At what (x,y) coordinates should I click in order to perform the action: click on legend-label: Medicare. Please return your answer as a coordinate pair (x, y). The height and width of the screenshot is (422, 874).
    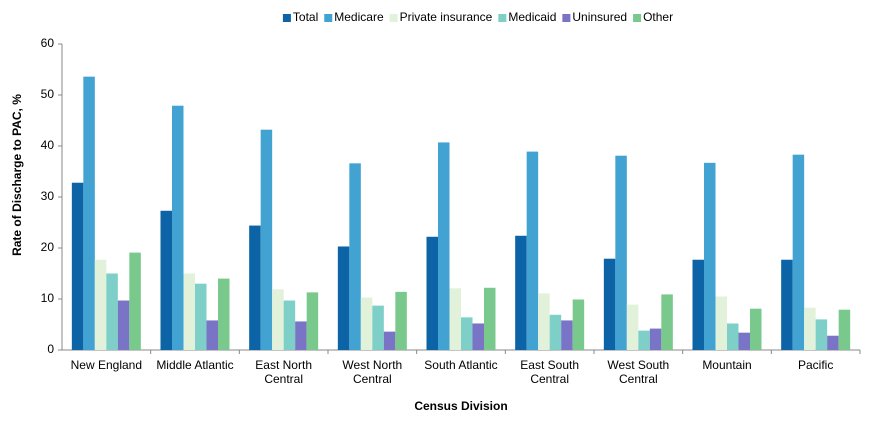
    Looking at the image, I should click on (359, 17).